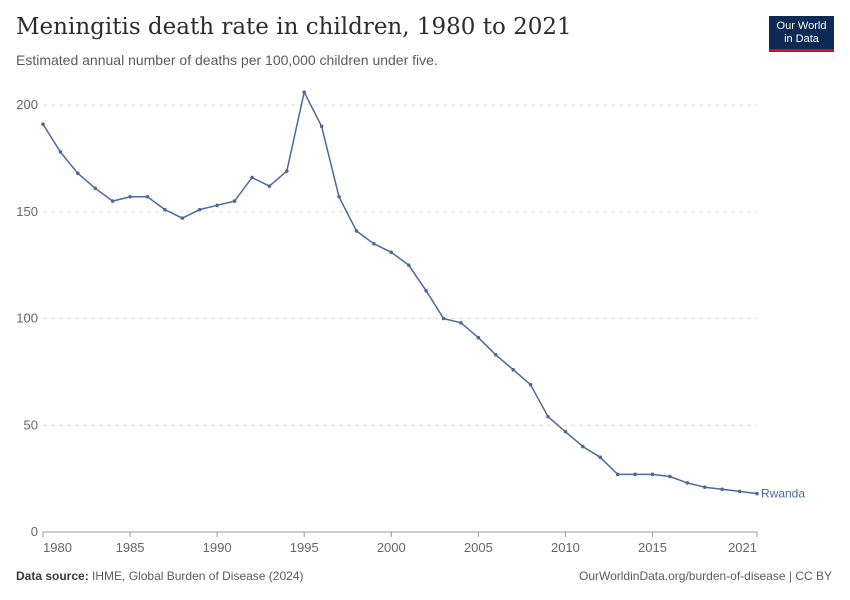  Describe the element at coordinates (783, 494) in the screenshot. I see `series-label-rwanda: Rwanda` at that location.